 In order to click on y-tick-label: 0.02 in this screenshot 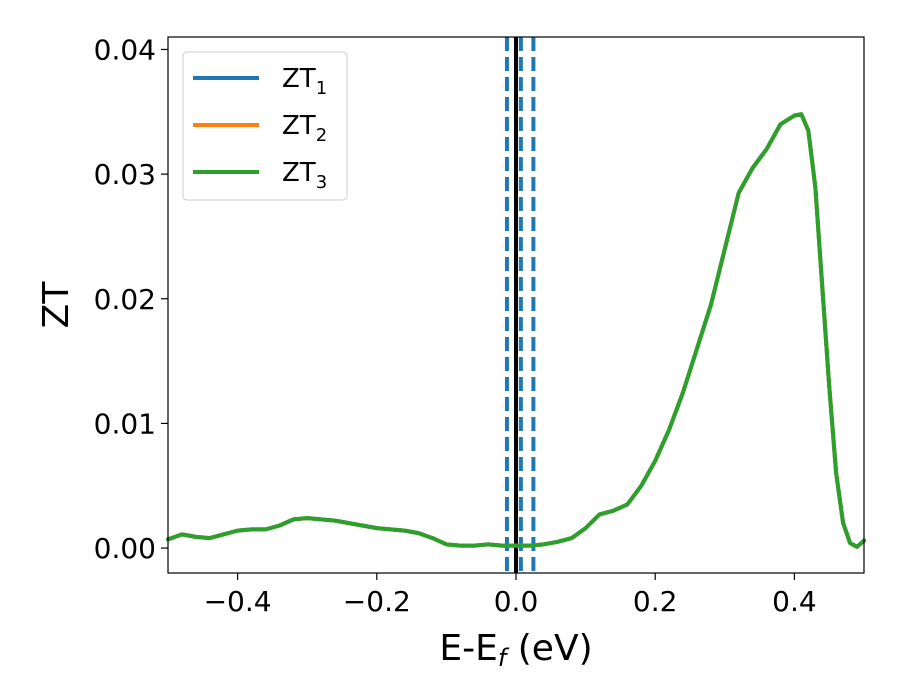, I will do `click(125, 299)`.